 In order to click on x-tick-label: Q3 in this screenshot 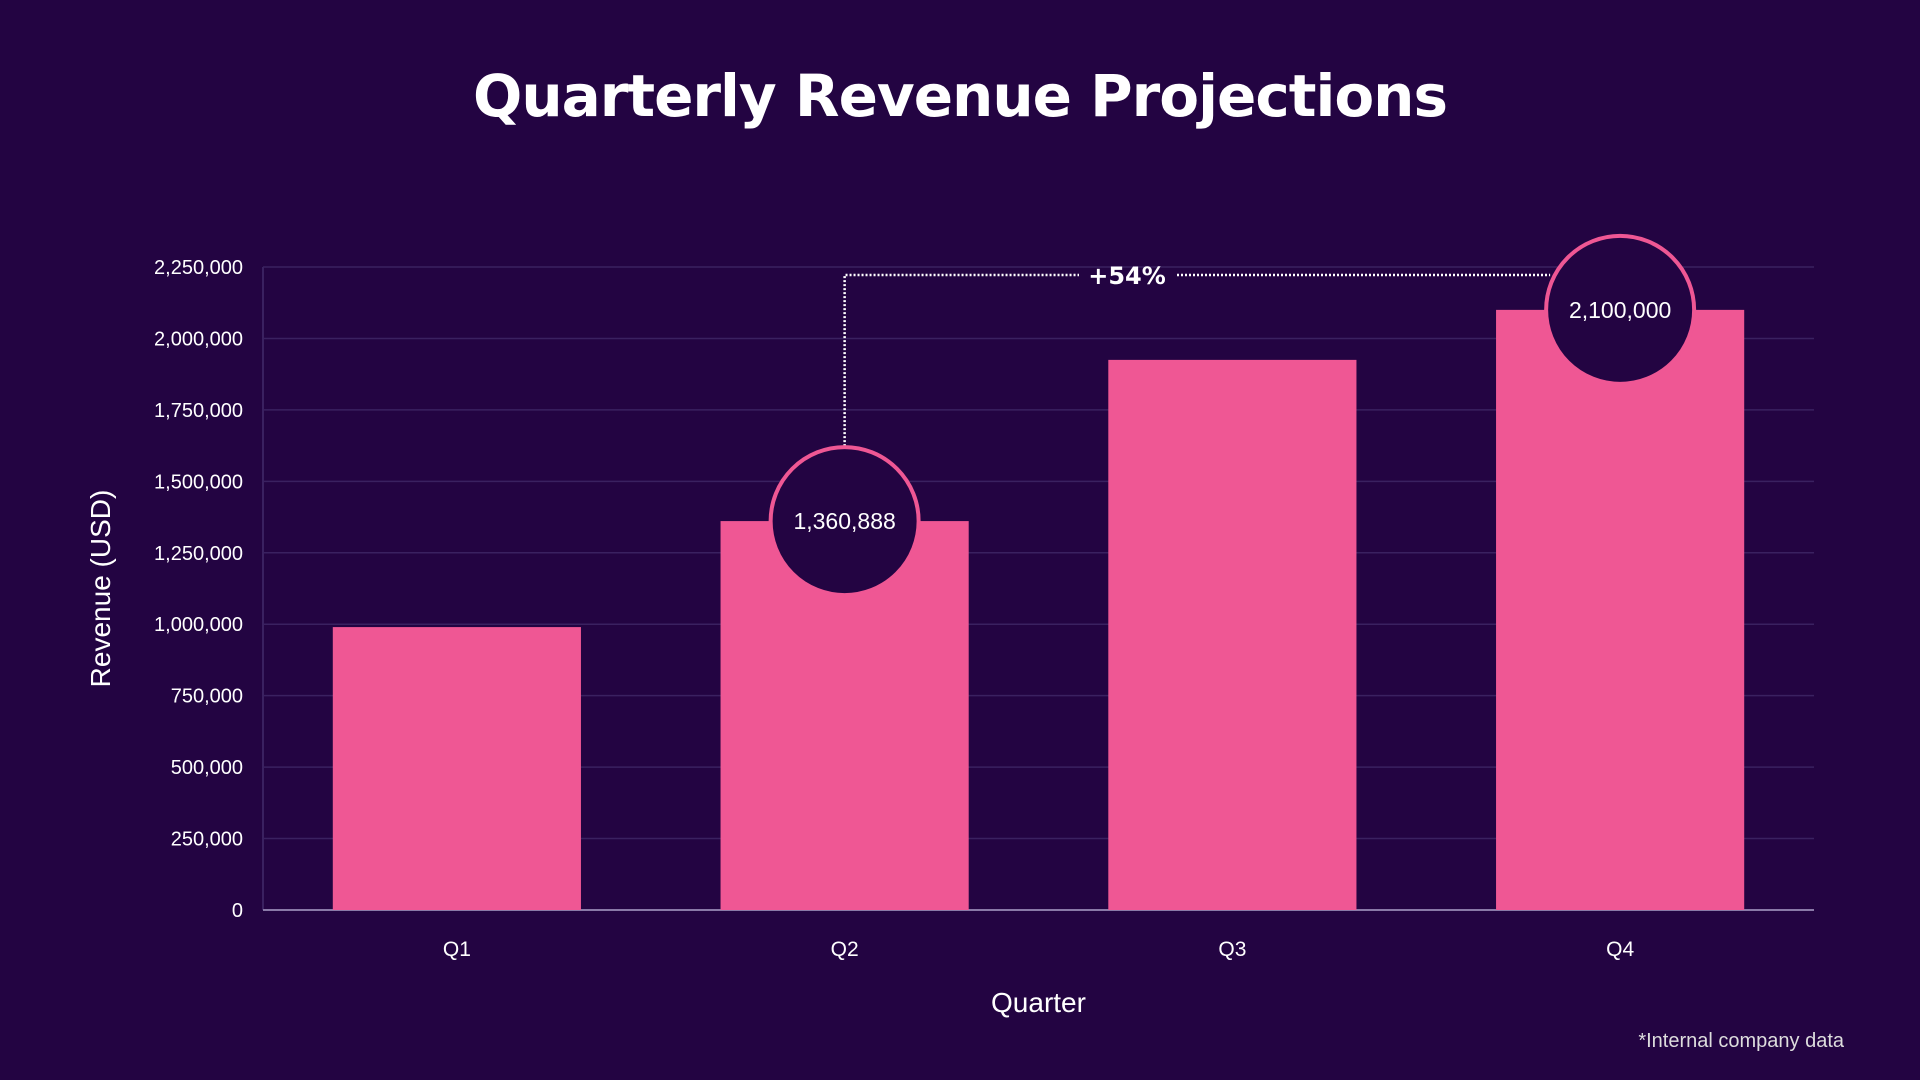, I will do `click(1232, 949)`.